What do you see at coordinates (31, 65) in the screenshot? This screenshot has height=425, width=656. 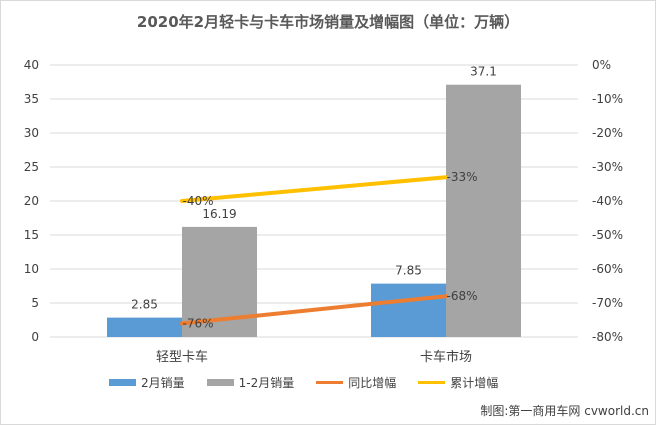 I see `y-left-tick-label: 40` at bounding box center [31, 65].